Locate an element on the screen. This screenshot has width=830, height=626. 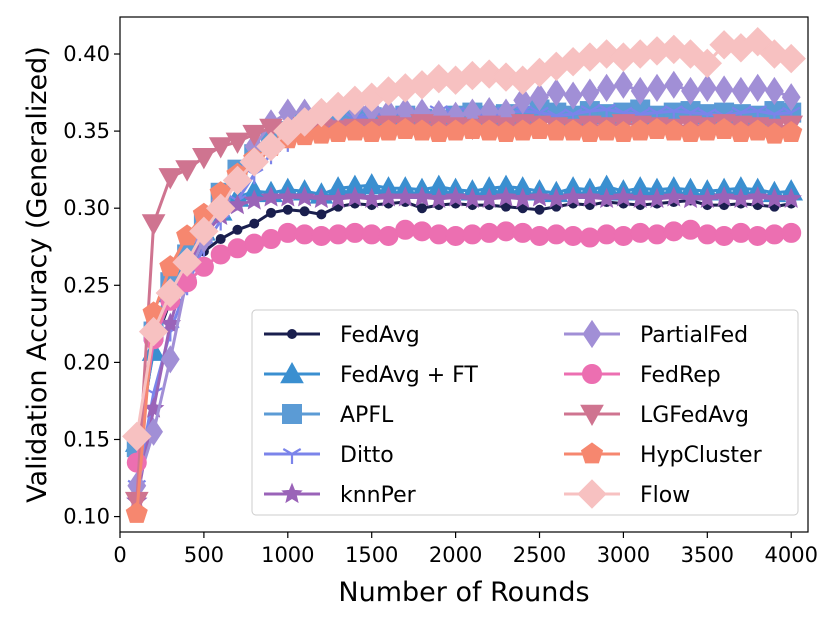
legend-label: Ditto is located at coordinates (367, 455).